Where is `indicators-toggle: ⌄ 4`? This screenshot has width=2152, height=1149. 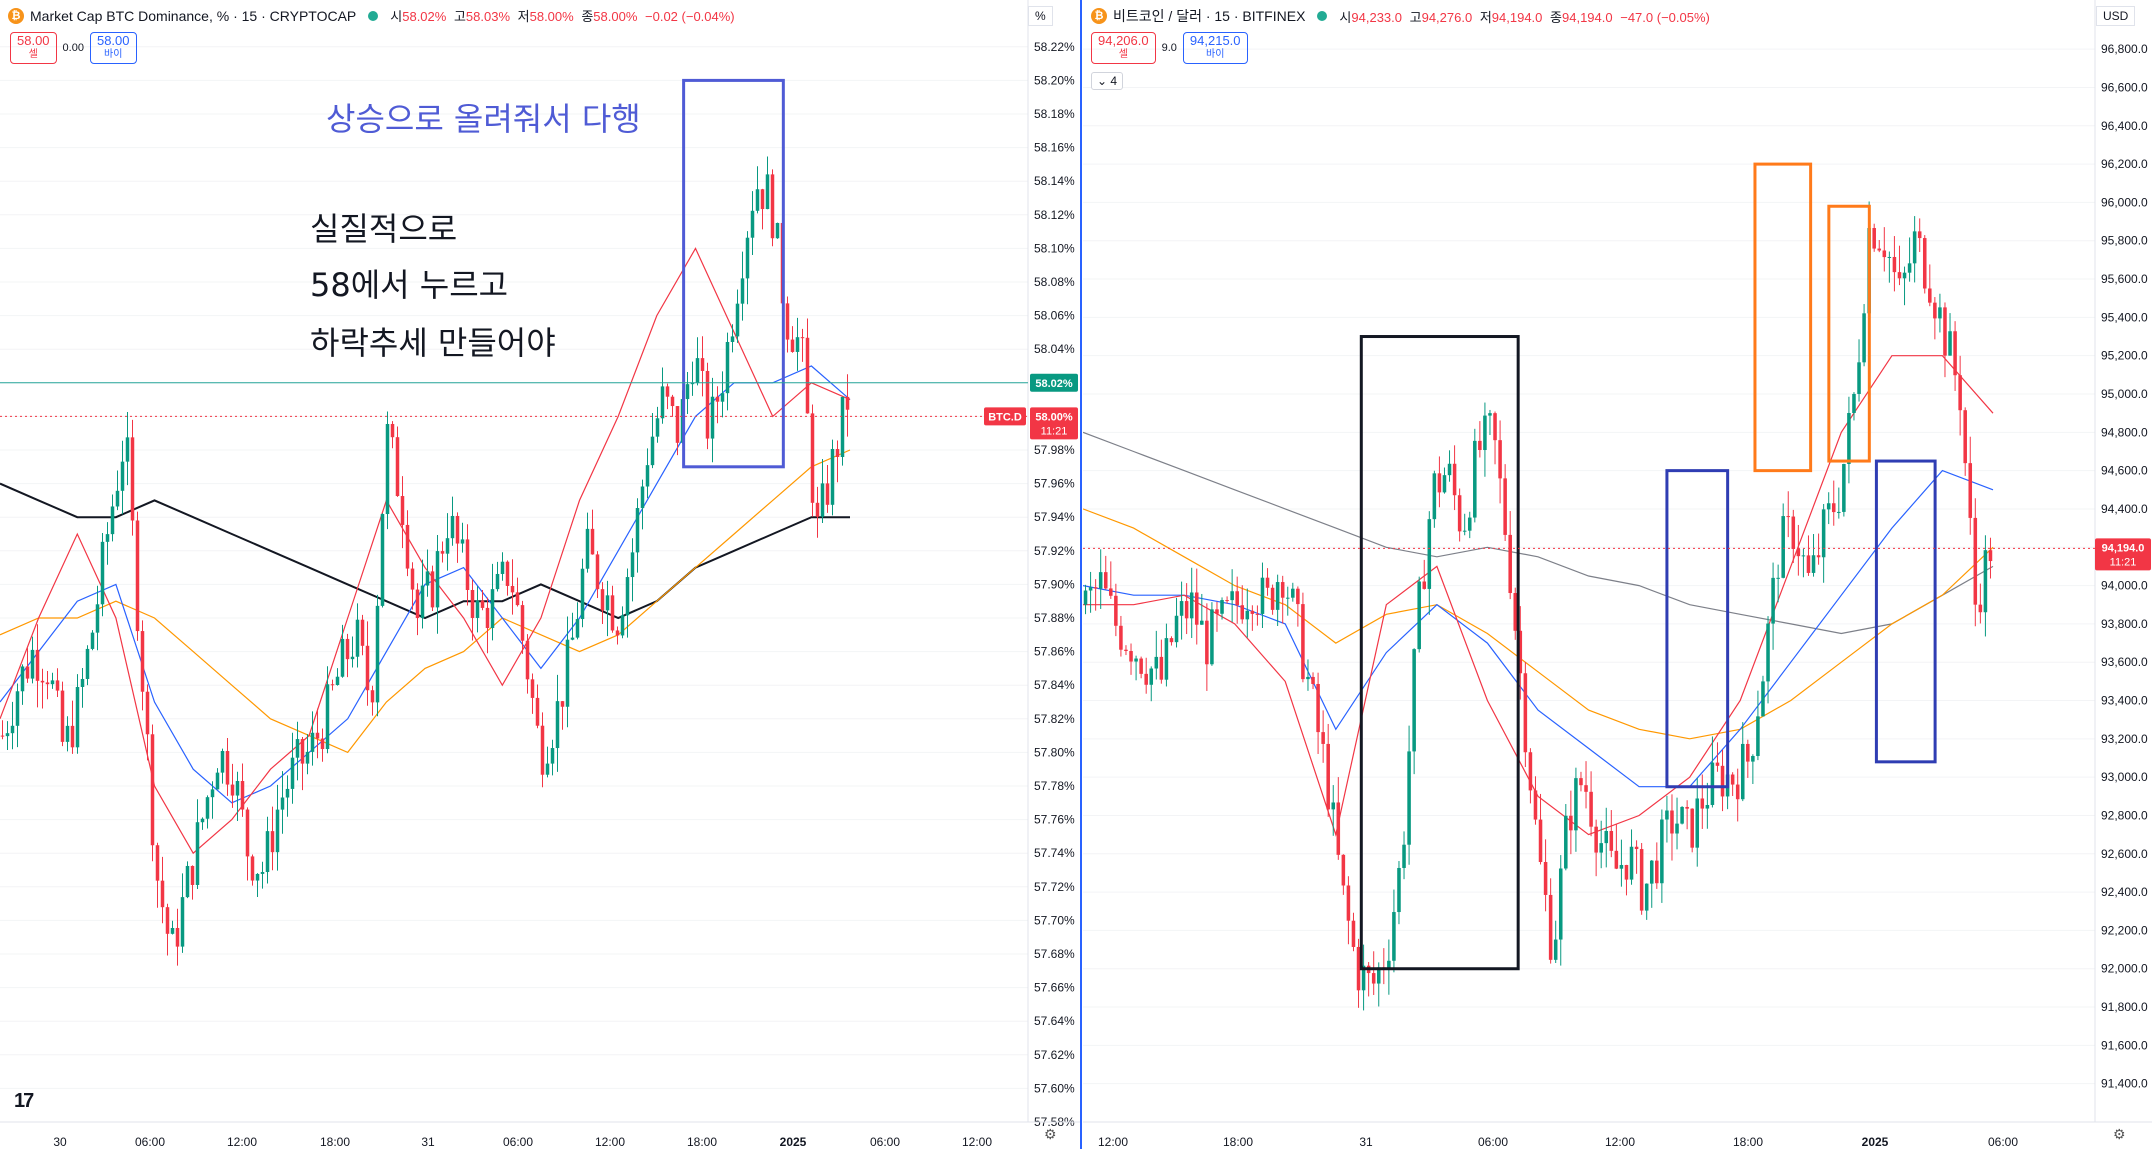
indicators-toggle: ⌄ 4 is located at coordinates (1107, 81).